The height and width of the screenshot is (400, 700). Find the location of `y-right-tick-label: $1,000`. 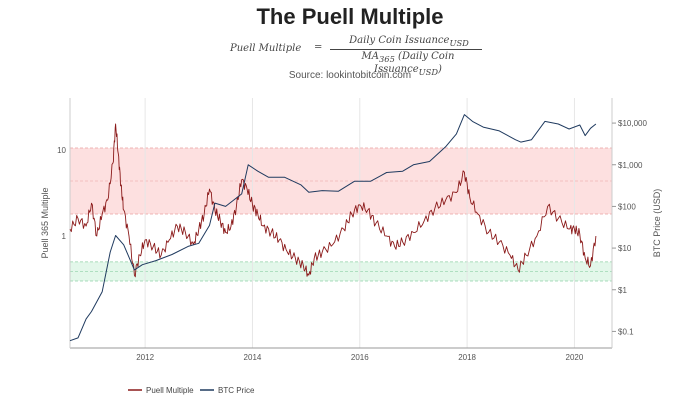

y-right-tick-label: $1,000 is located at coordinates (630, 165).